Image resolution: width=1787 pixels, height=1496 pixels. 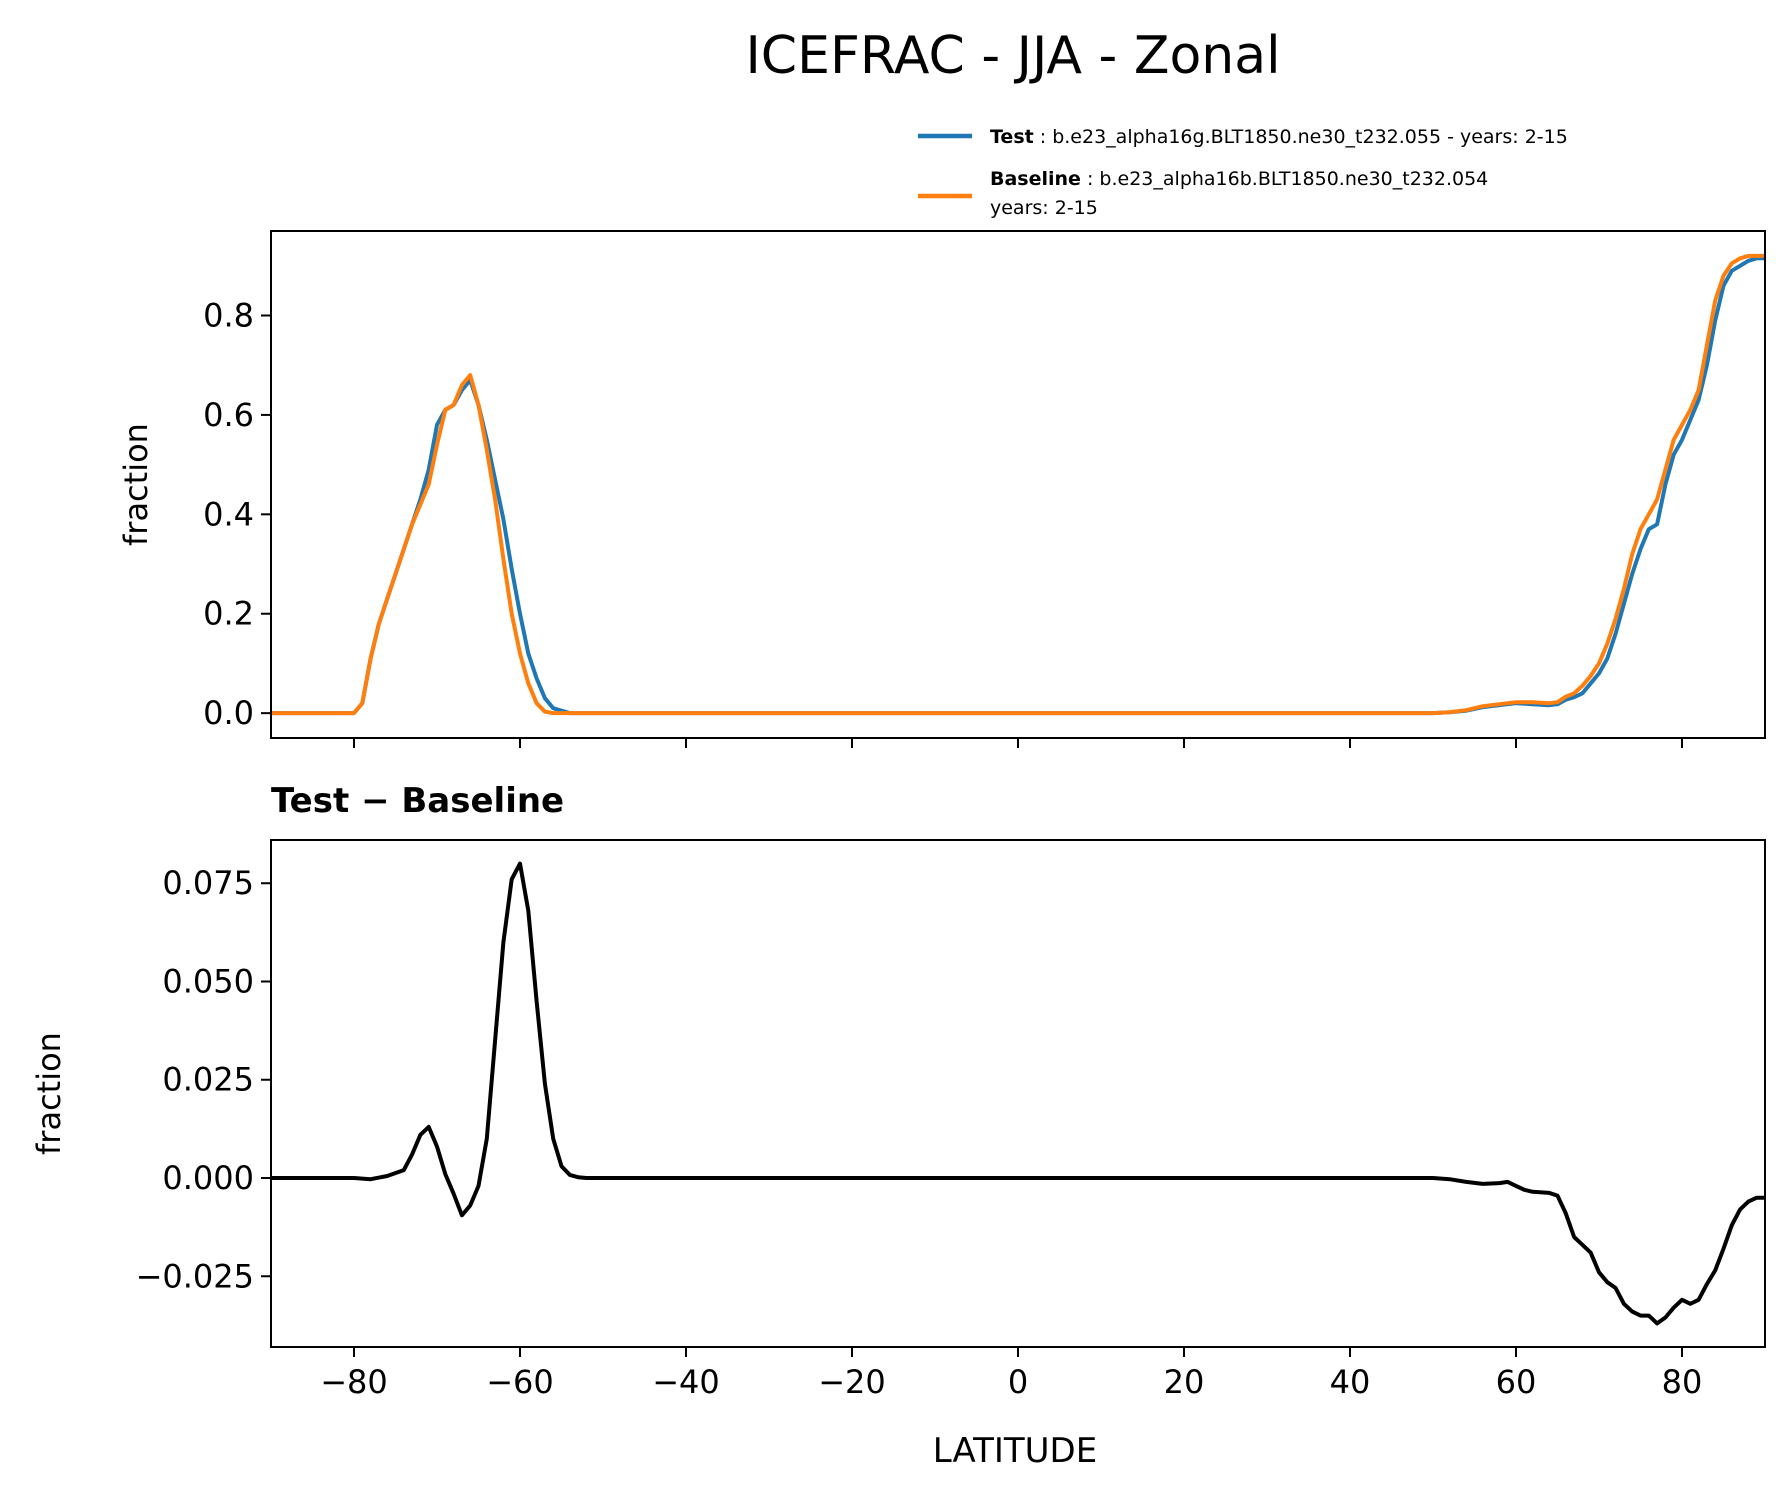 What do you see at coordinates (686, 1382) in the screenshot?
I see `x-tick-label: −40` at bounding box center [686, 1382].